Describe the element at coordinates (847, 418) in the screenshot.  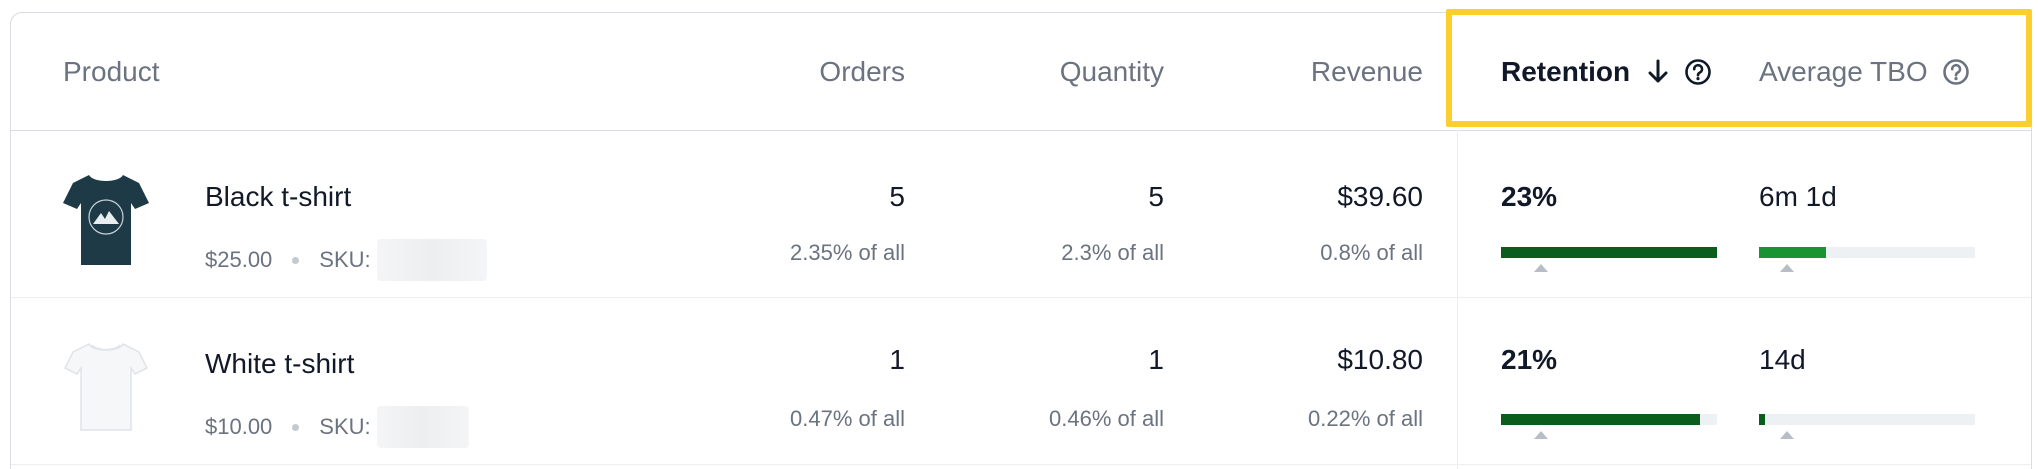
I see `orders-share: 0.47% of all` at that location.